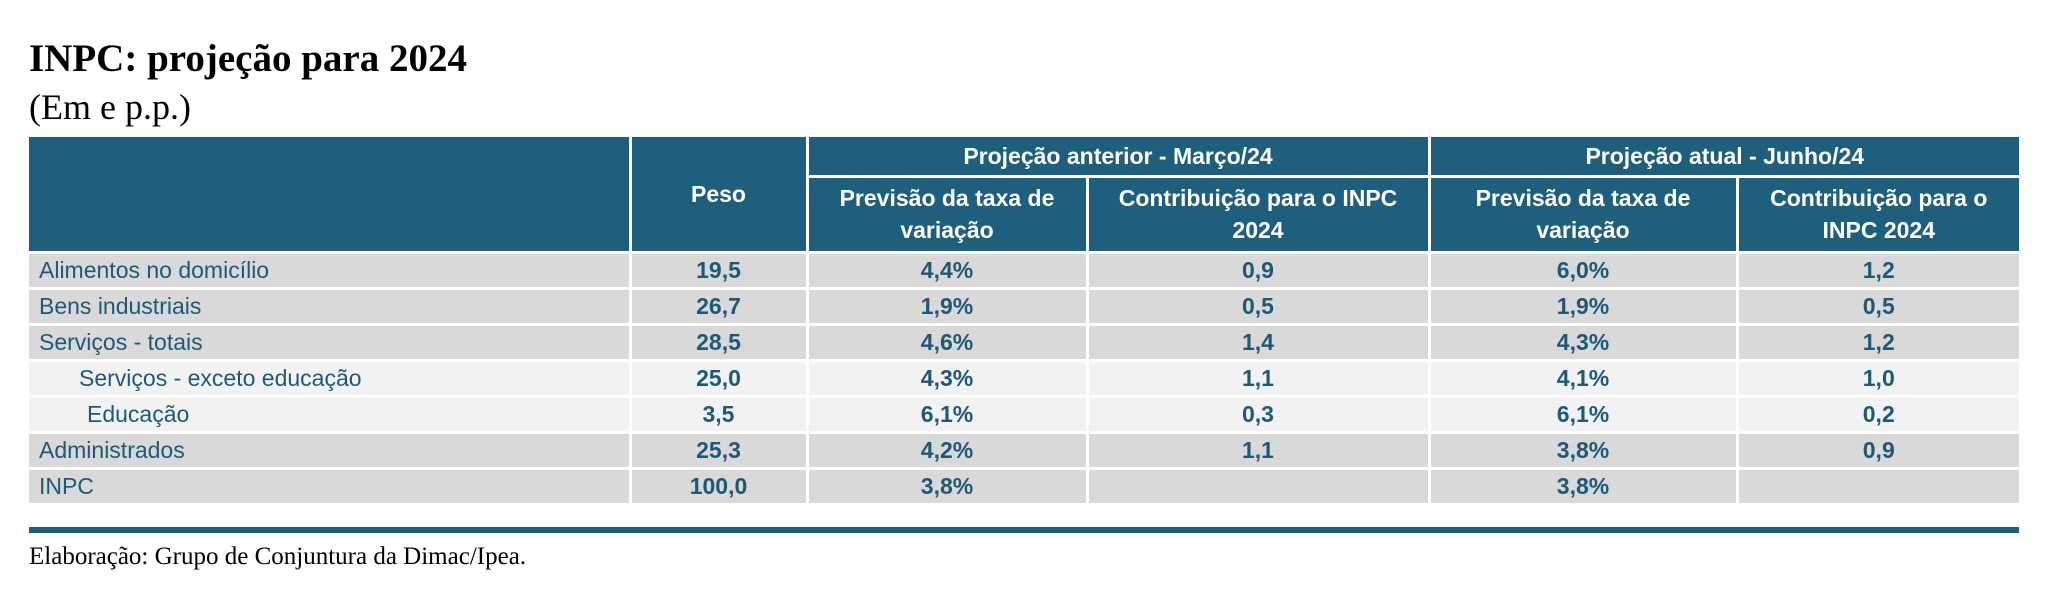  I want to click on cell-peso: 3,5, so click(718, 414).